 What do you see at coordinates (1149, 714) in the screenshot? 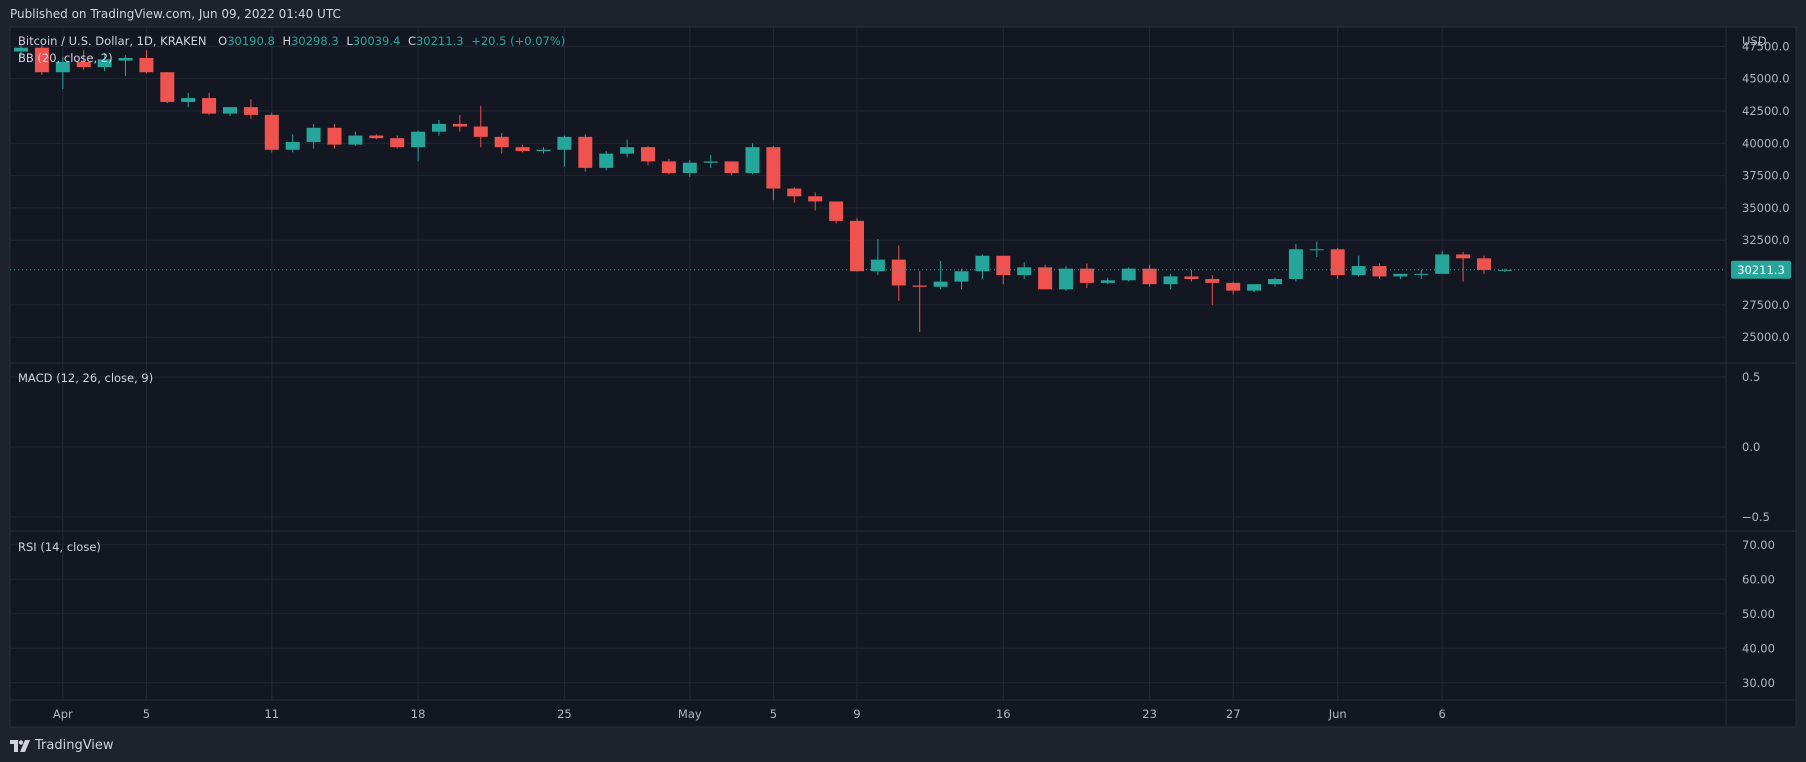
I see `time-tick-label: 23` at bounding box center [1149, 714].